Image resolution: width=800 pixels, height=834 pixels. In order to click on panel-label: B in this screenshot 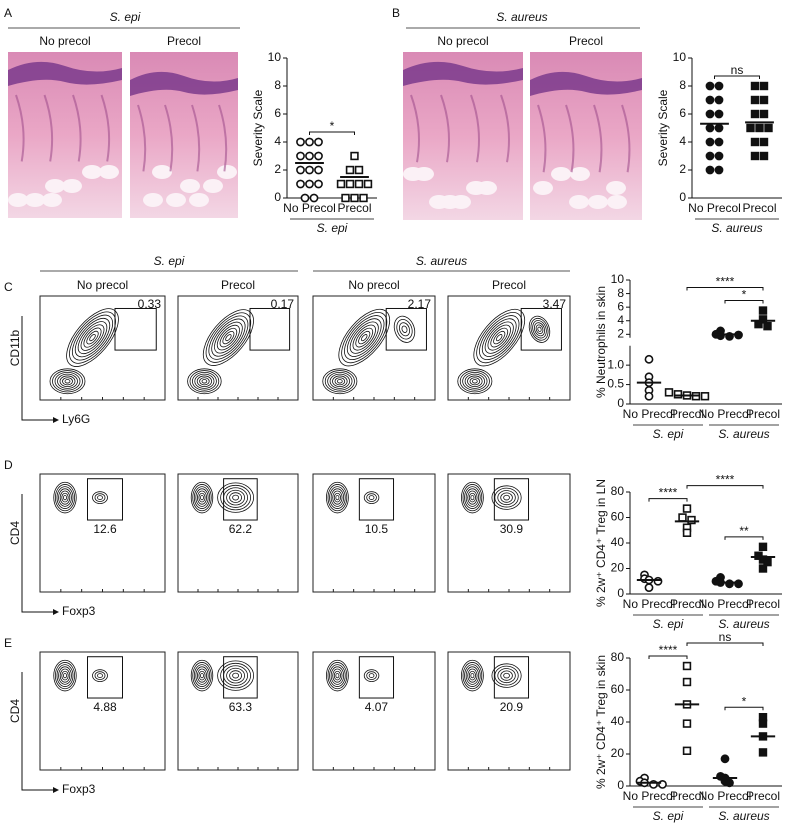, I will do `click(396, 13)`.